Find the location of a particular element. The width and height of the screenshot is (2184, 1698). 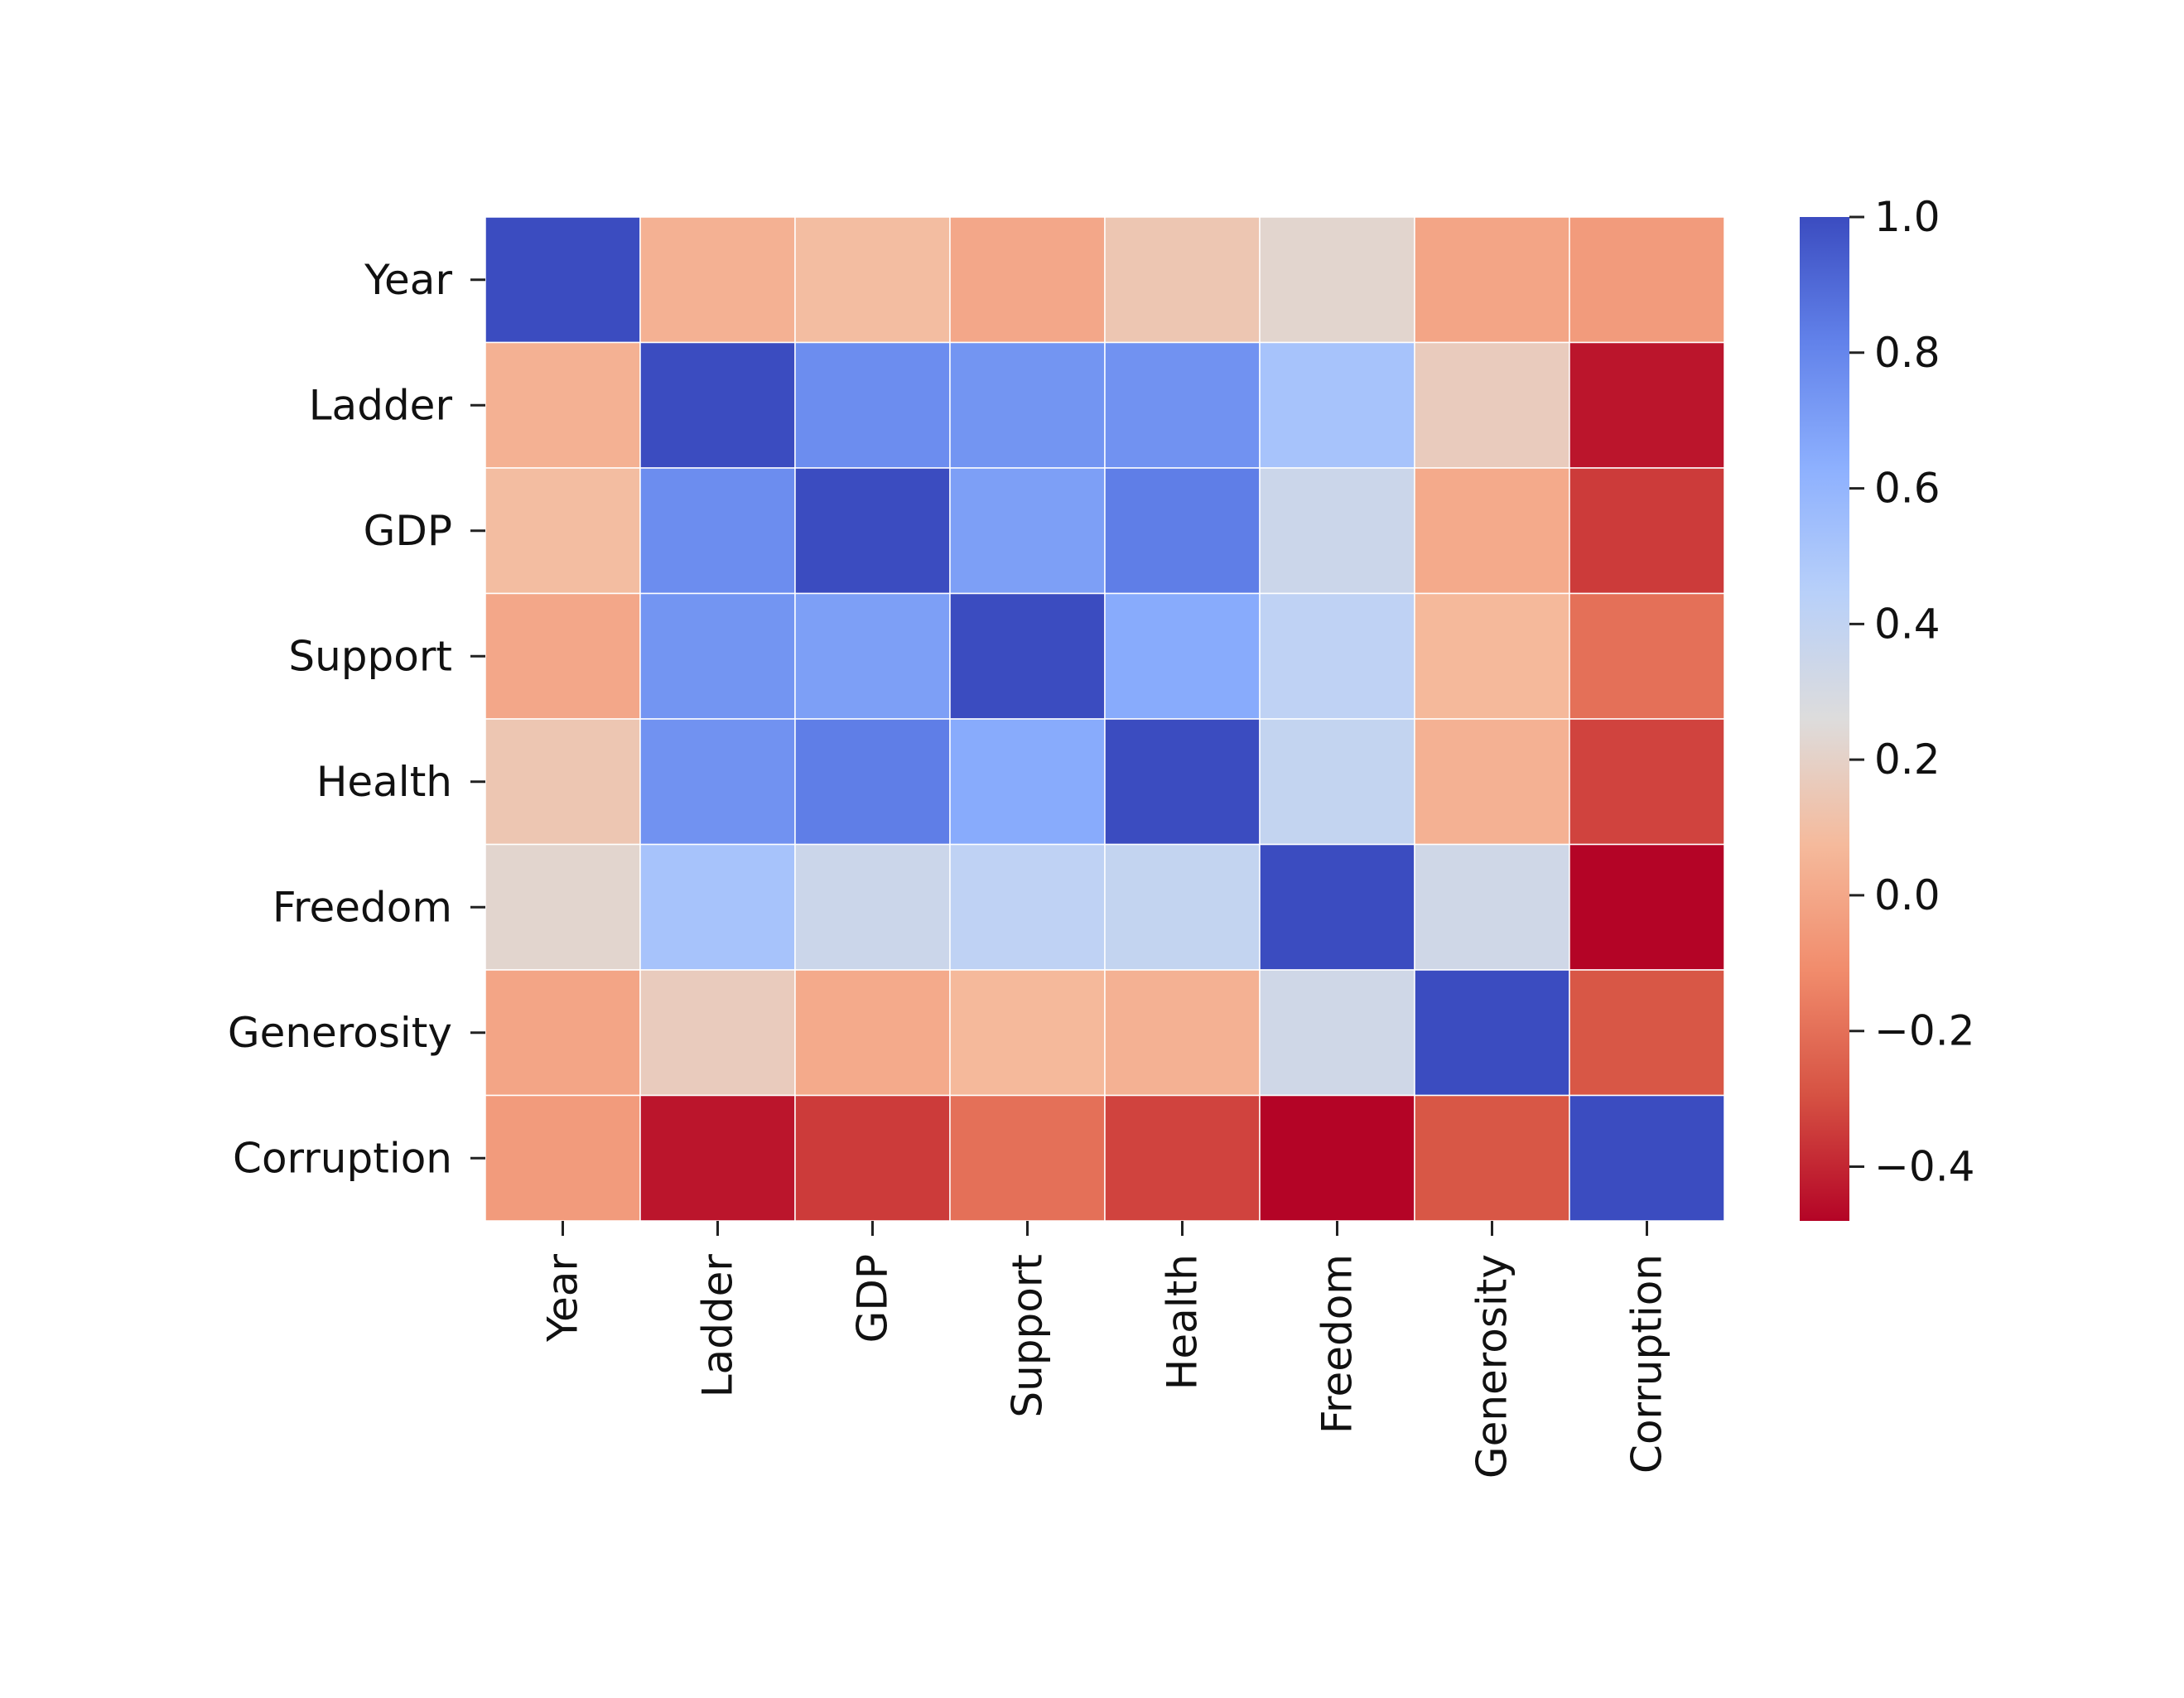

heatmap-cell-corruption-health is located at coordinates (1182, 1158).